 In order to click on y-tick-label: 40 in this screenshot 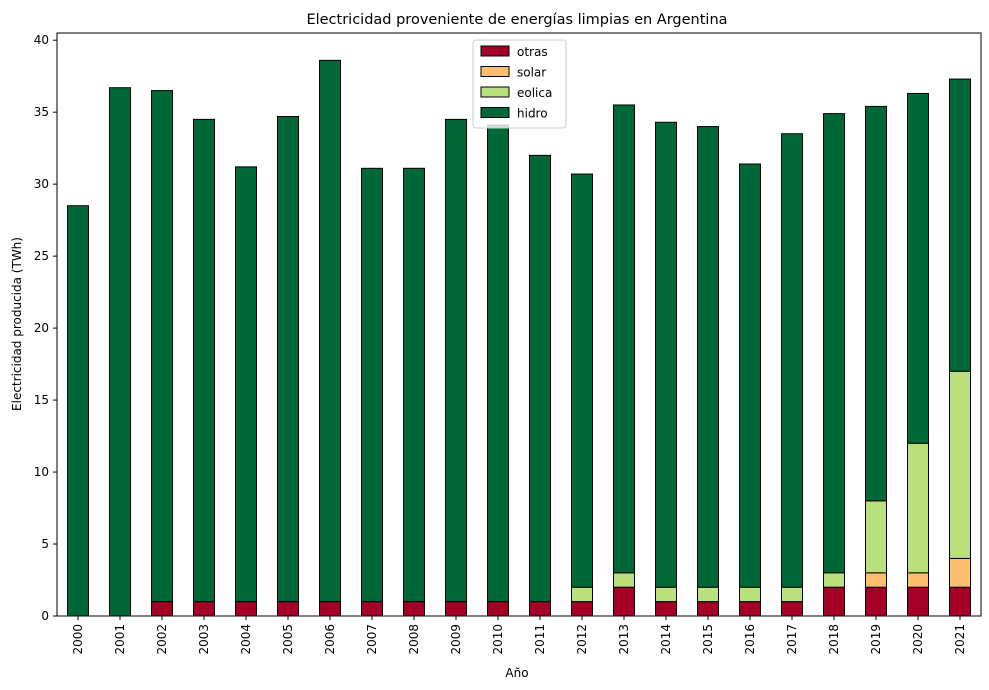, I will do `click(41, 40)`.